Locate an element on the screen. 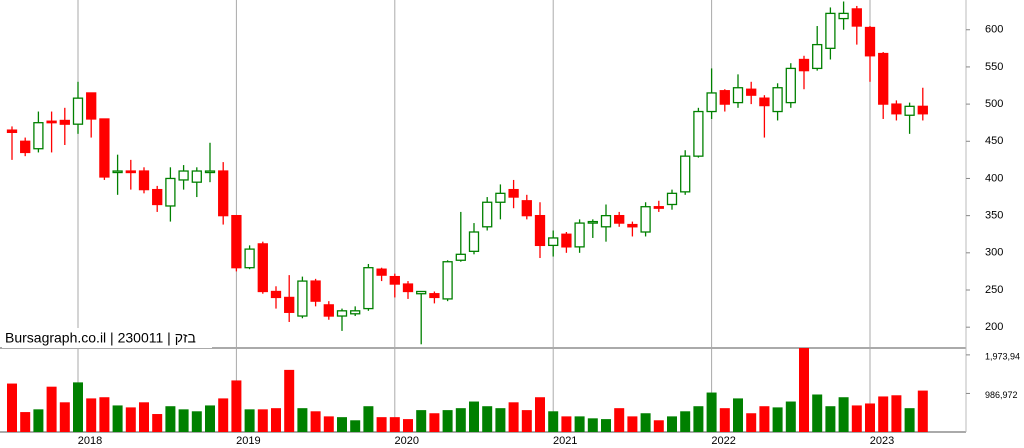 This screenshot has height=448, width=1024. watermark: Bursagraph.co.il | 230011 | בזק is located at coordinates (100, 338).